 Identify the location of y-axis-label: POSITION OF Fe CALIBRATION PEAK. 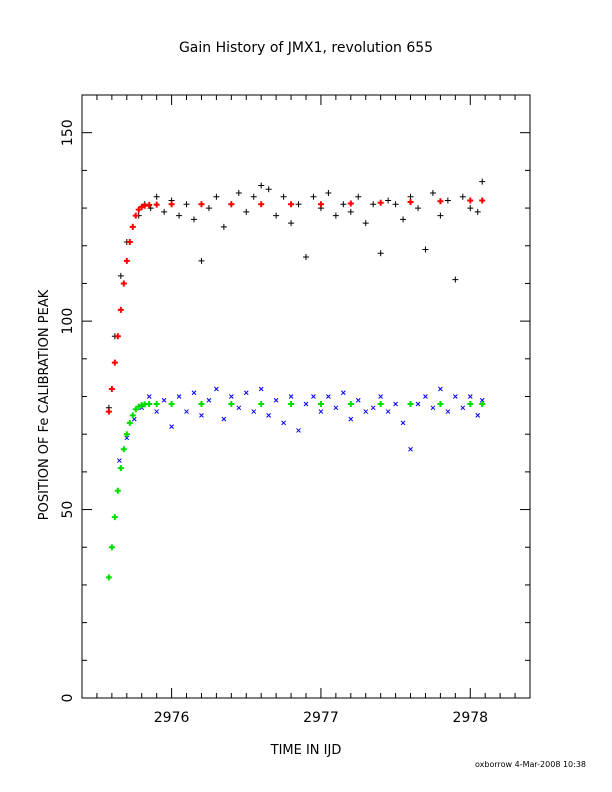
(44, 404).